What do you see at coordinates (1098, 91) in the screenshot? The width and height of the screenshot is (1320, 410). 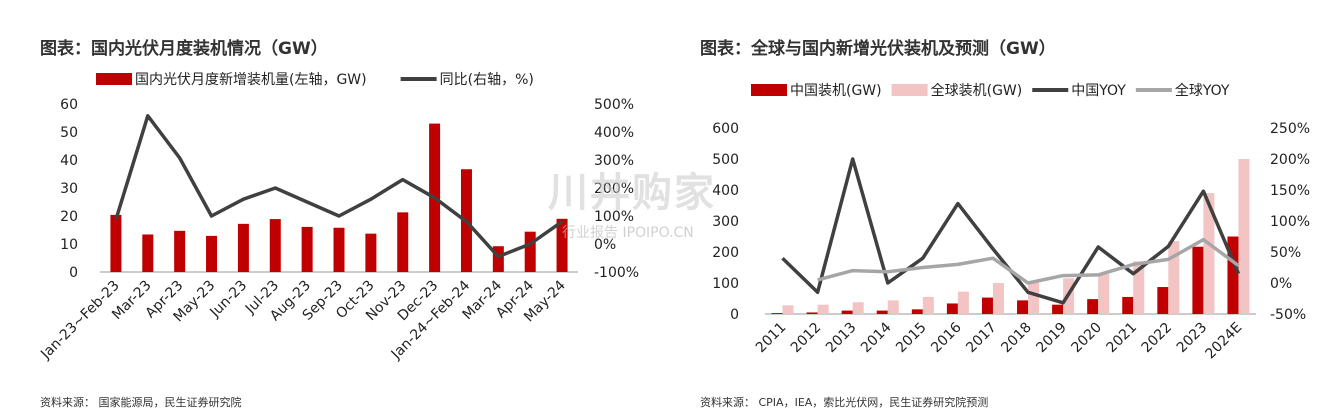 I see `legend-label: 中国YOY` at bounding box center [1098, 91].